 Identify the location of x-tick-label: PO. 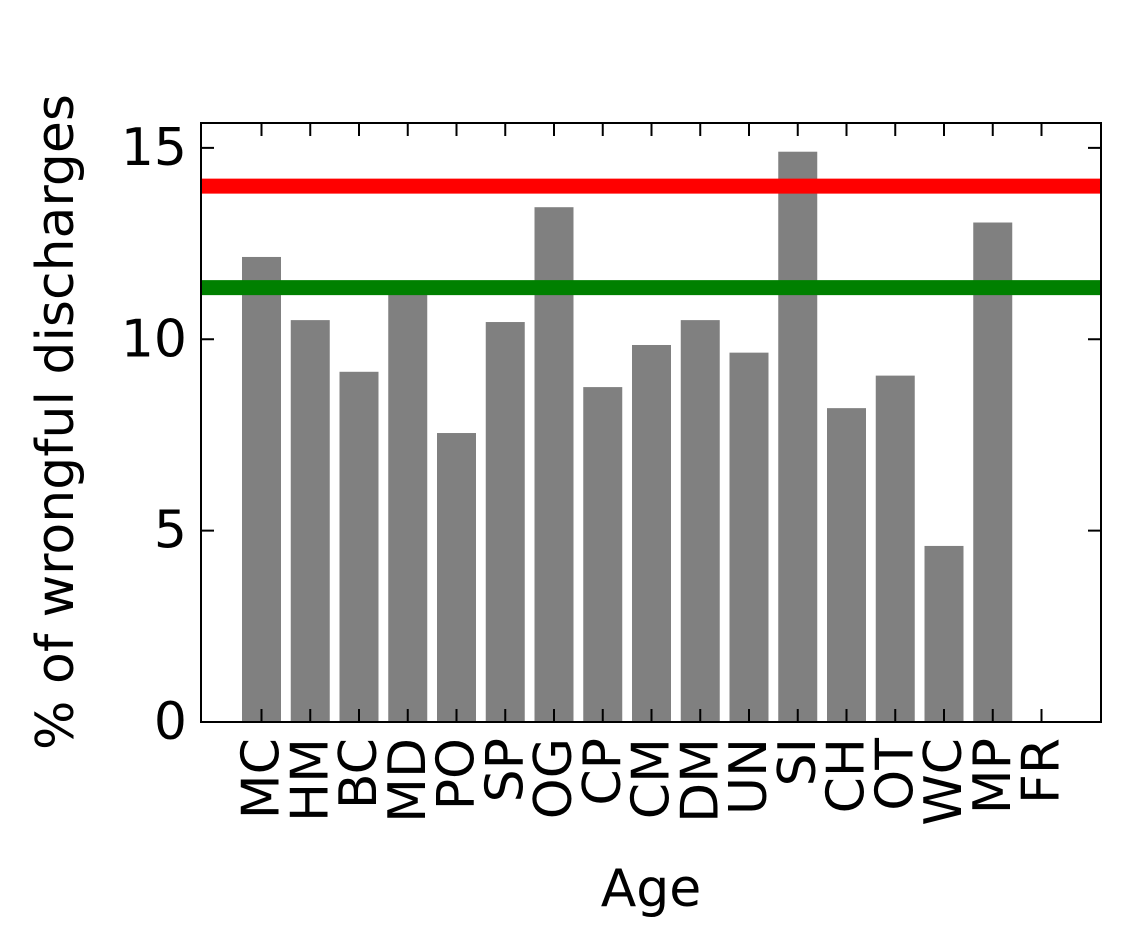
(457, 774).